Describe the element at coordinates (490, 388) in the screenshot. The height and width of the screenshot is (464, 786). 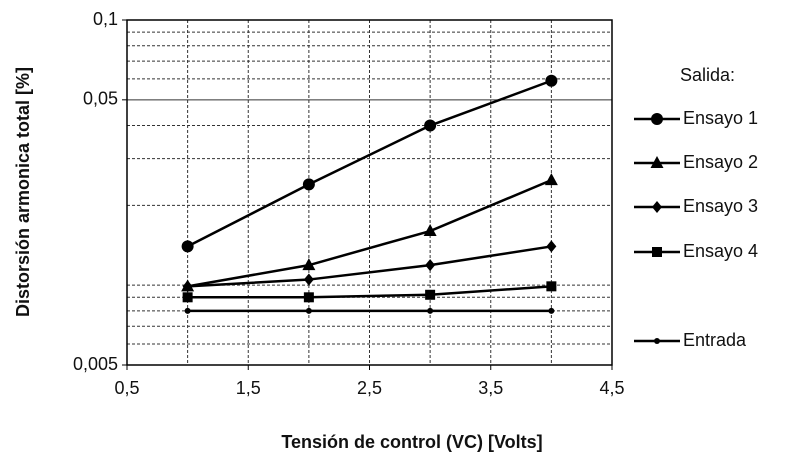
I see `x-tick-label: 3,5` at that location.